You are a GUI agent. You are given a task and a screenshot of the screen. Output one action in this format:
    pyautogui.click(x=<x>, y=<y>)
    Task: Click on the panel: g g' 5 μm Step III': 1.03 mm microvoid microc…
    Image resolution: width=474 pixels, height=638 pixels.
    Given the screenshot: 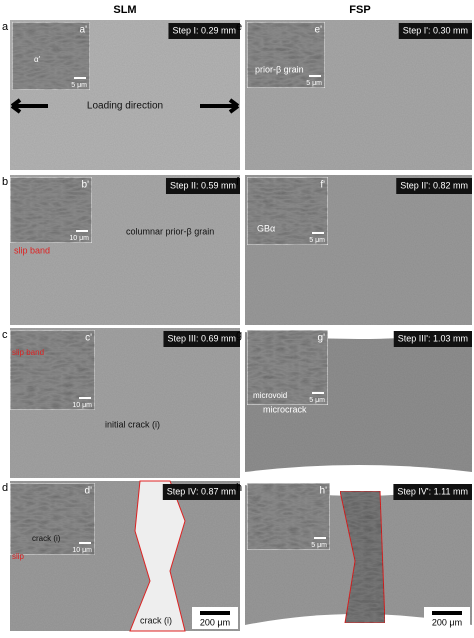 What is the action you would take?
    pyautogui.click(x=354, y=403)
    